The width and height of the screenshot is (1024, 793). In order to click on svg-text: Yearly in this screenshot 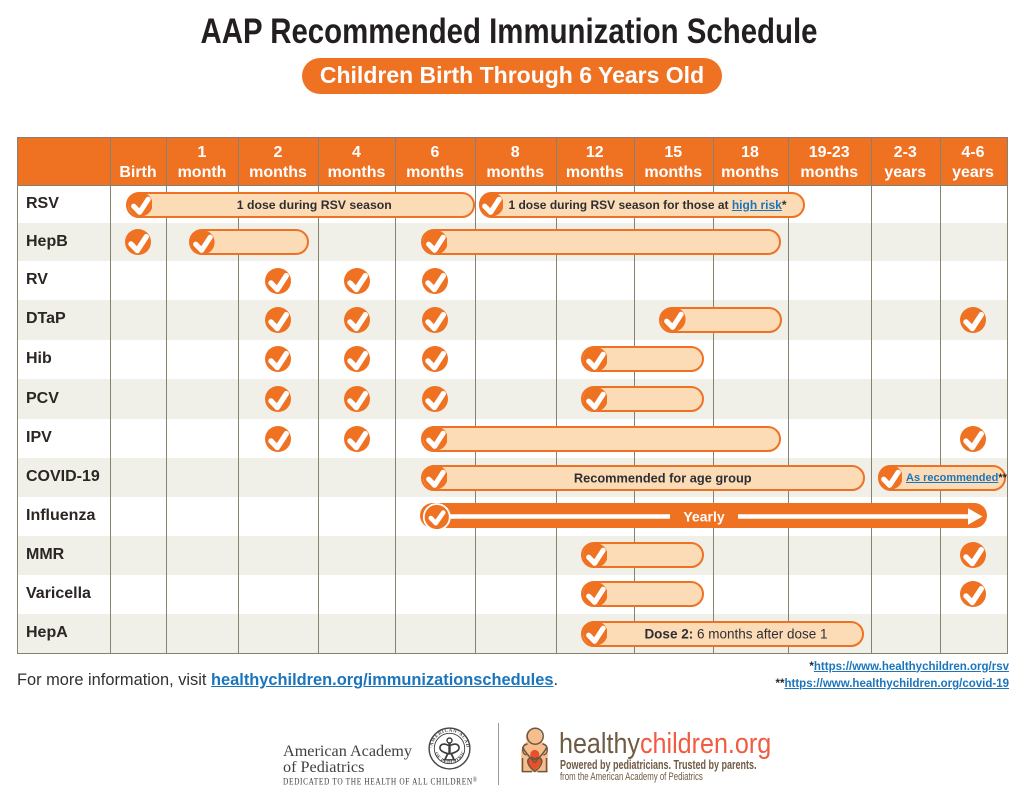, I will do `click(703, 517)`.